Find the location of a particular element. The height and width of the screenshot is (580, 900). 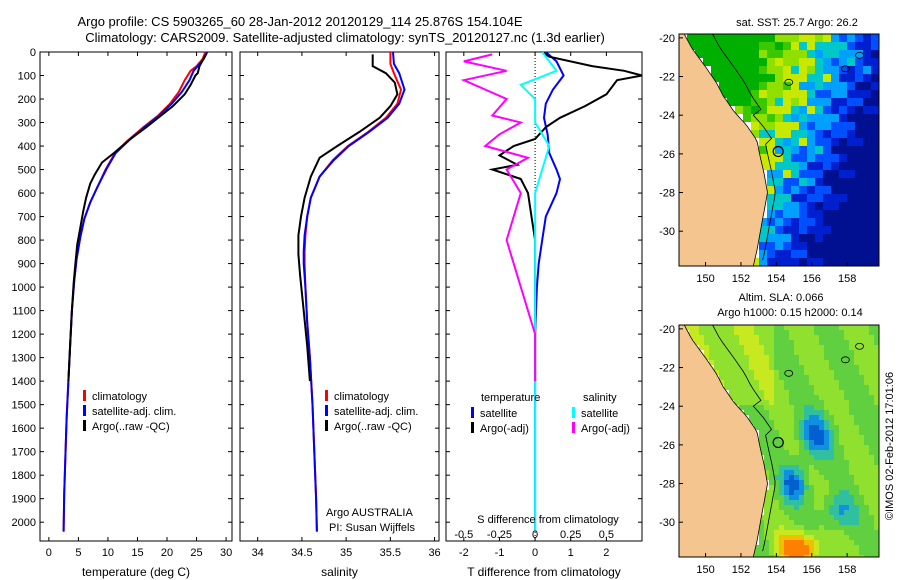

annotation-argo-australia: Argo AUSTRALIA is located at coordinates (369, 513).